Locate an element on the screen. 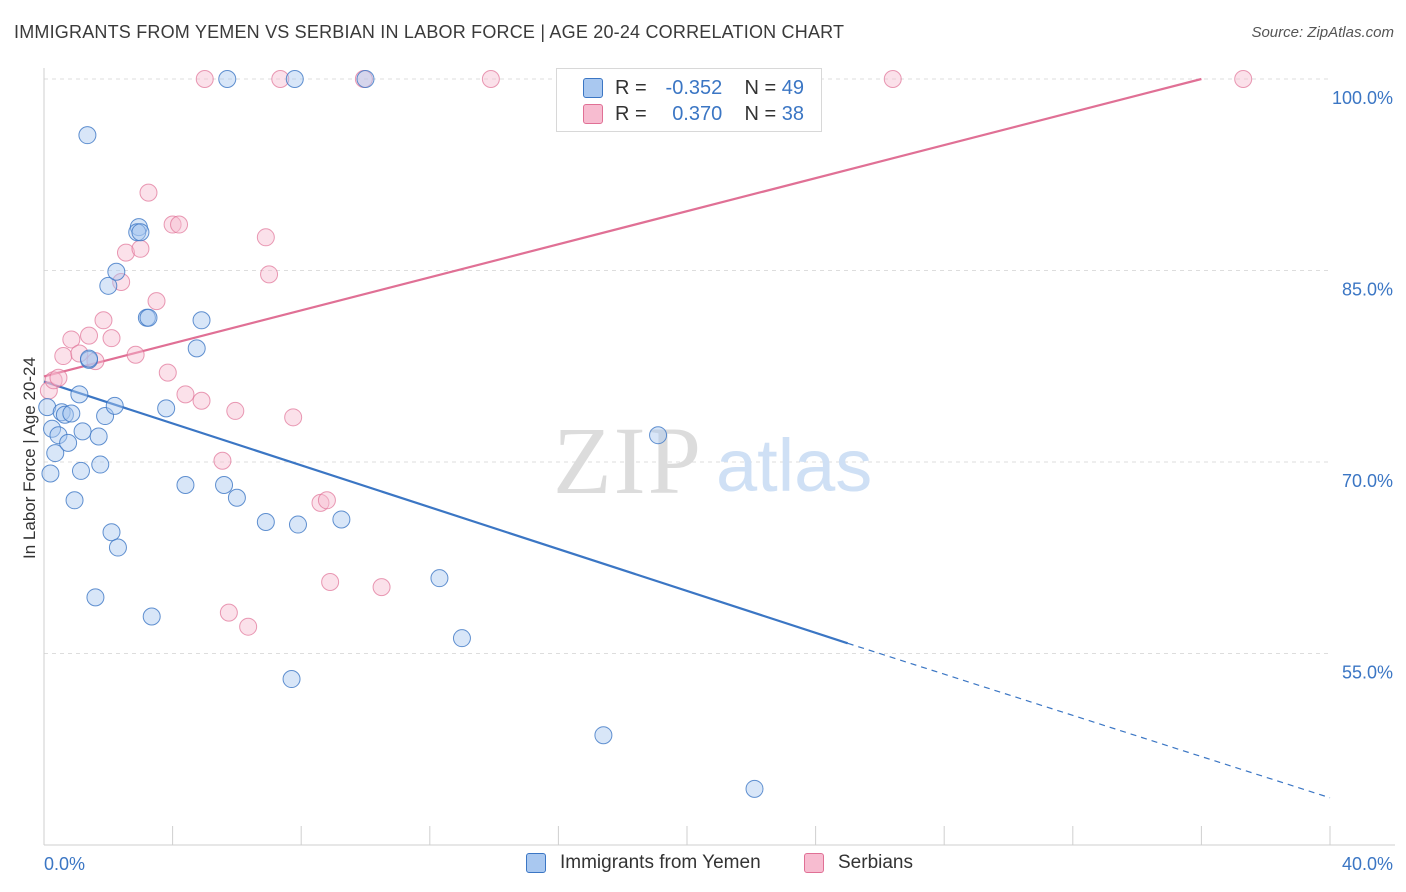 This screenshot has height=892, width=1406. y-tick-label: 85.0% is located at coordinates (1367, 290).